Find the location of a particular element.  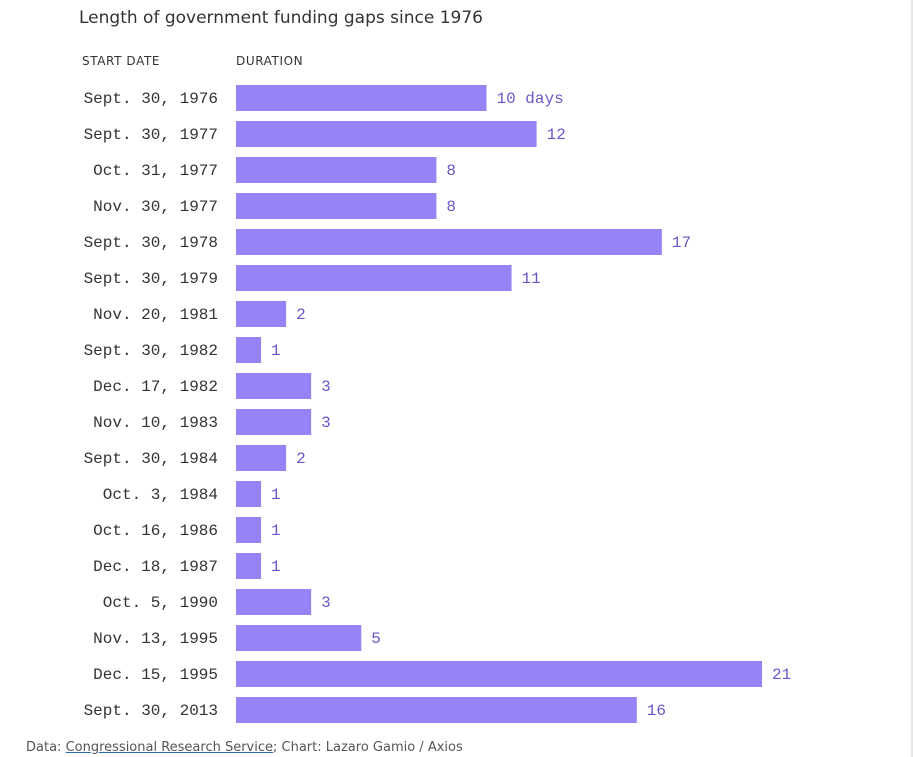

start-date-label: Oct. 3, 1984 is located at coordinates (160, 495).